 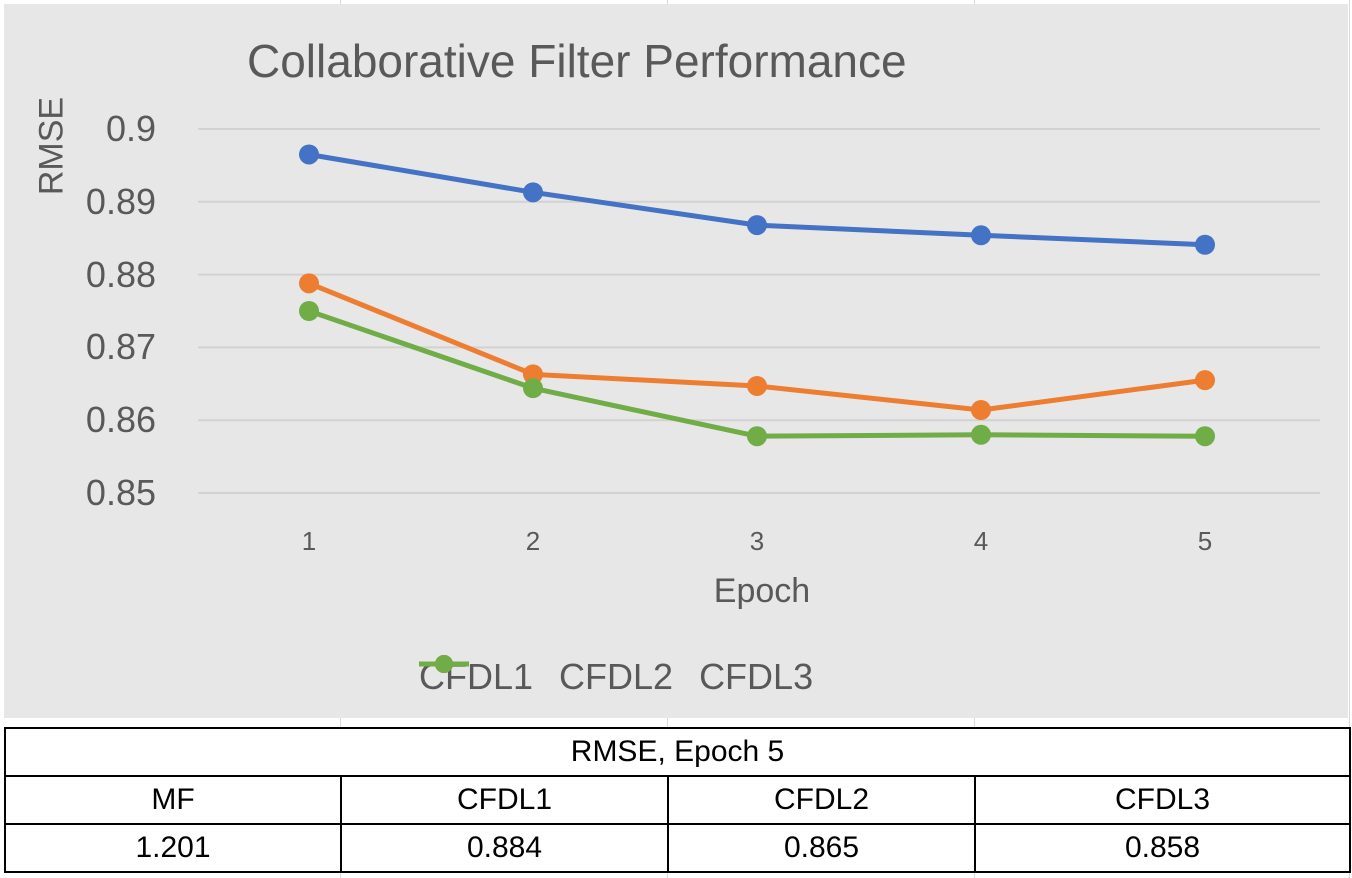 I want to click on table-title: RMSE, Epoch 5, so click(x=677, y=752).